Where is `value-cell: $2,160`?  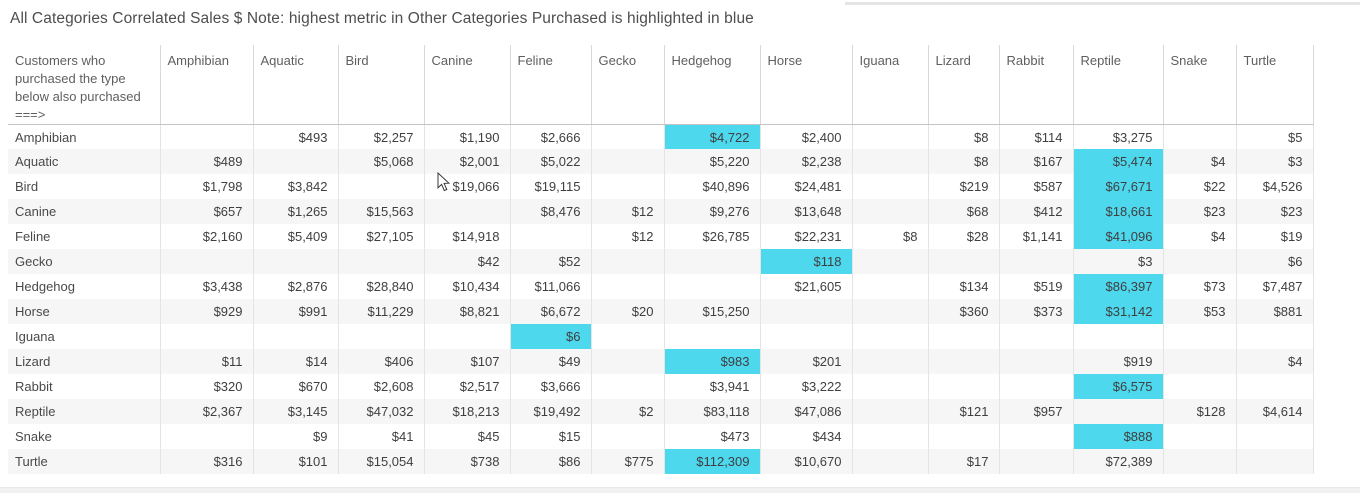
value-cell: $2,160 is located at coordinates (207, 237).